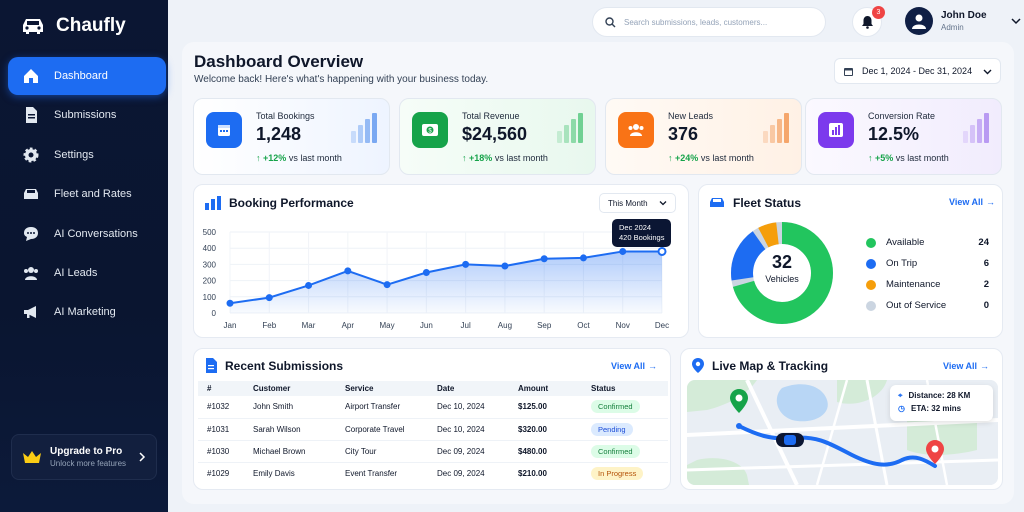  Describe the element at coordinates (623, 325) in the screenshot. I see `x-tick-label: Nov` at that location.